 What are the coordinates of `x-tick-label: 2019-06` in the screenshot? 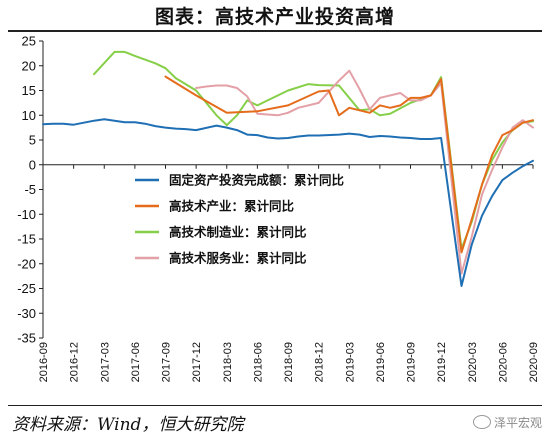 It's located at (381, 362).